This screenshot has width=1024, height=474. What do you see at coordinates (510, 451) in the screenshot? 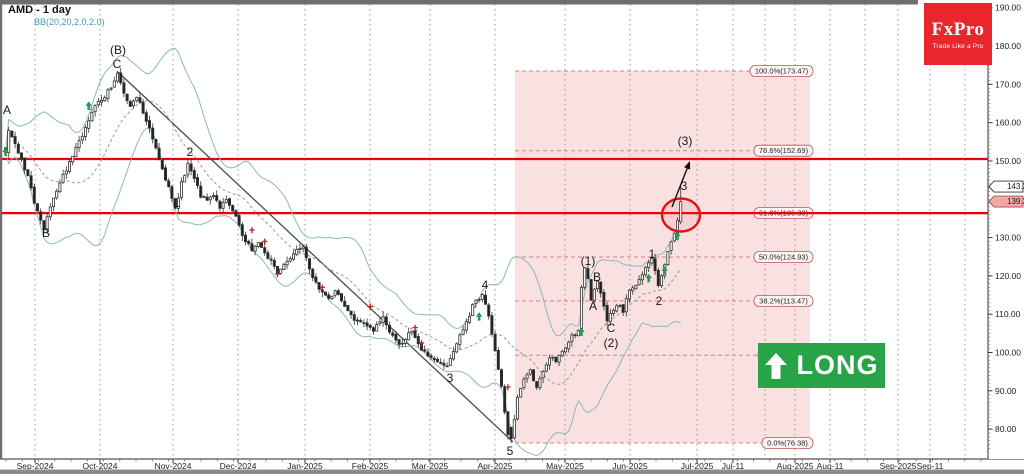
I see `wave-label: 5` at bounding box center [510, 451].